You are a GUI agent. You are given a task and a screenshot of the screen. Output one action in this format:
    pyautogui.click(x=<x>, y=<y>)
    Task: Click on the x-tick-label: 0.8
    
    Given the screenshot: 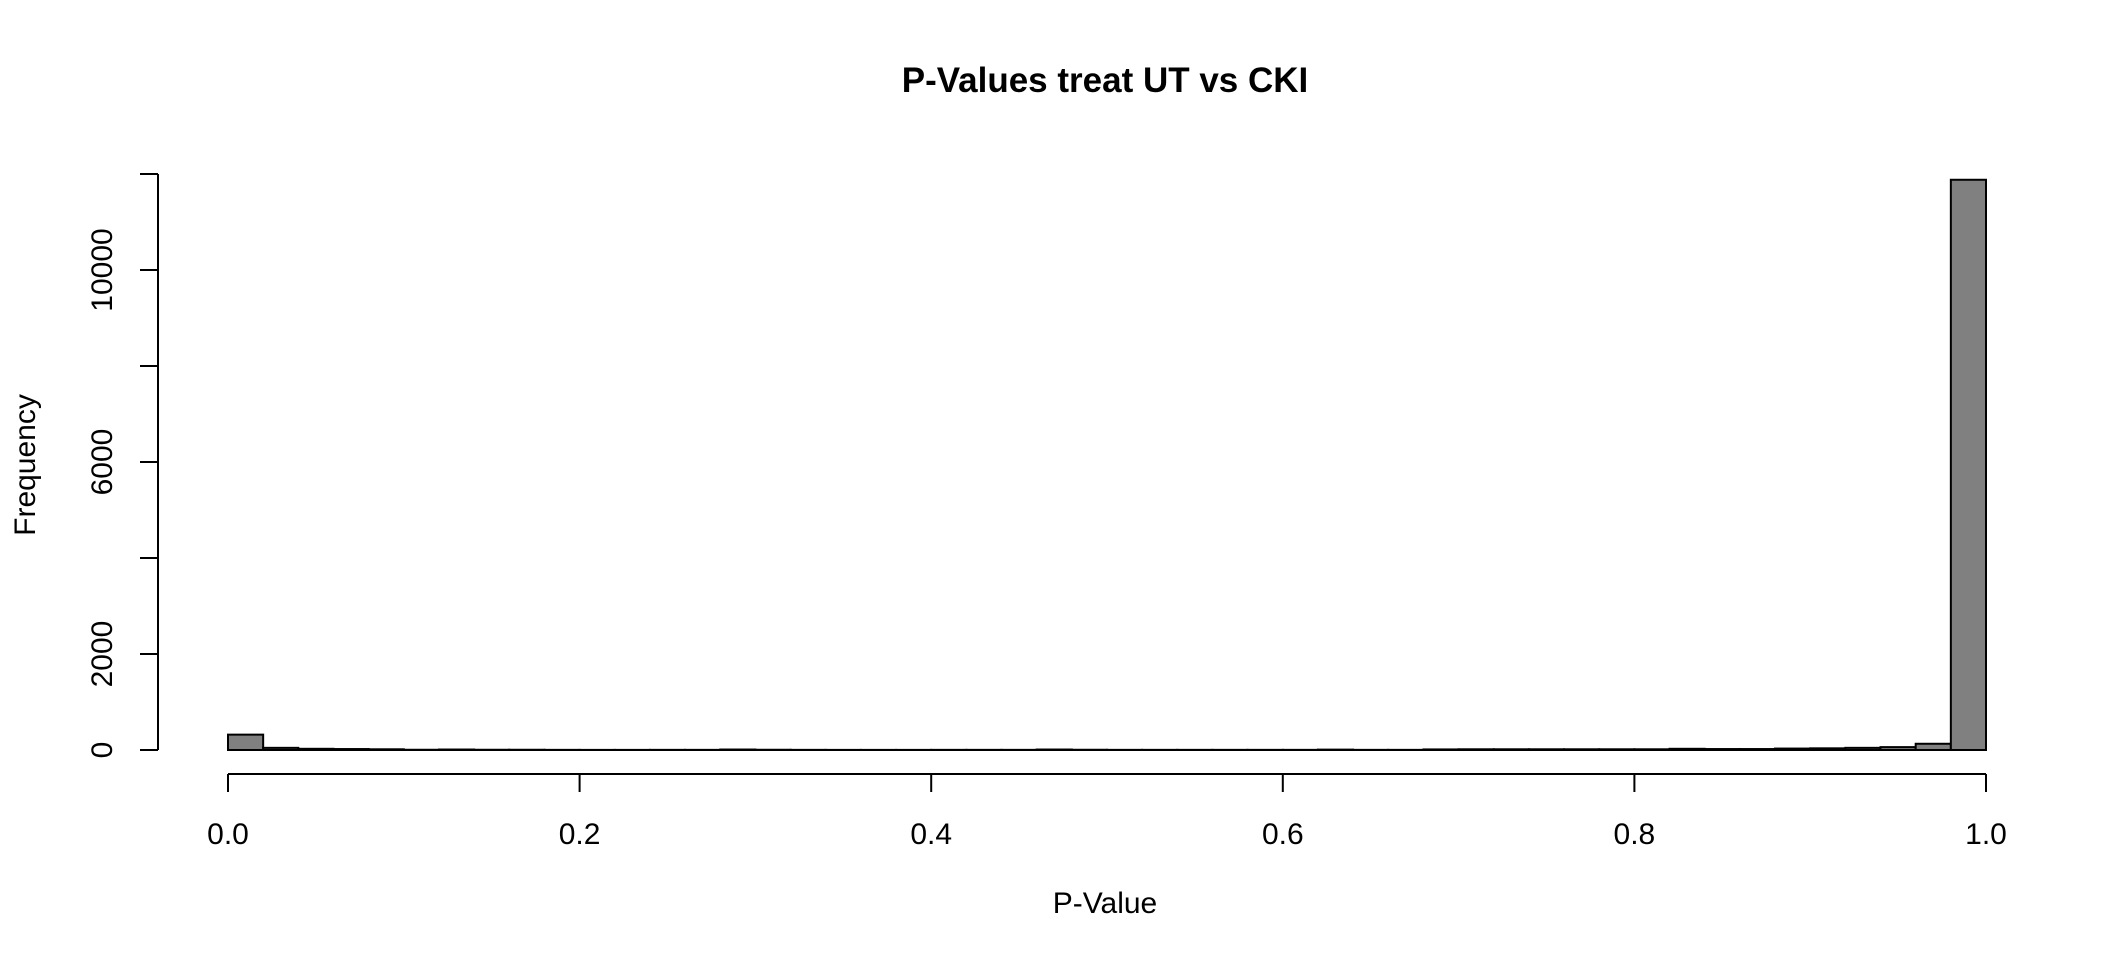 What is the action you would take?
    pyautogui.click(x=1635, y=834)
    